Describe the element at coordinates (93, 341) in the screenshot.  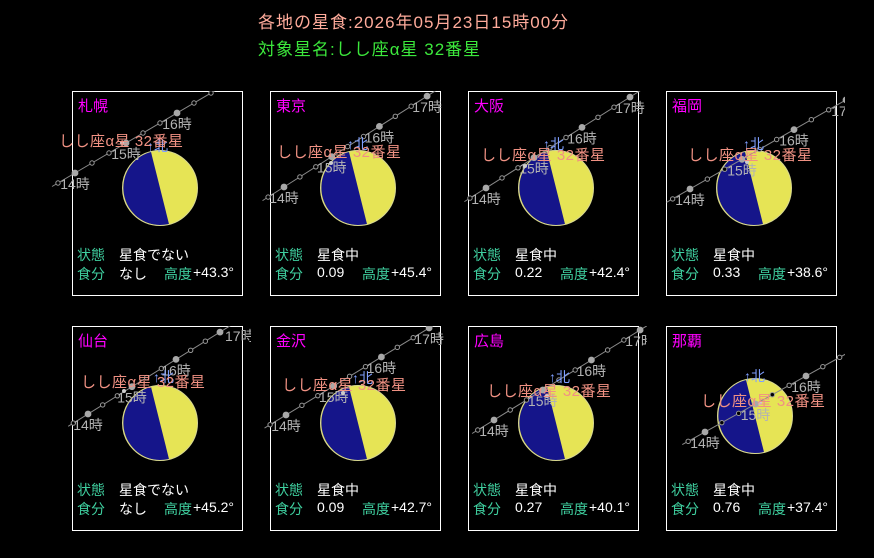
I see `city-name-label: 仙台` at that location.